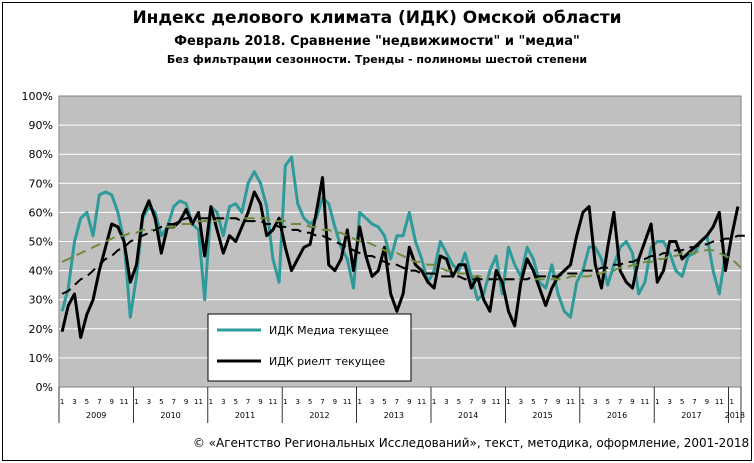  What do you see at coordinates (468, 415) in the screenshot?
I see `x-year-label: 2014` at bounding box center [468, 415].